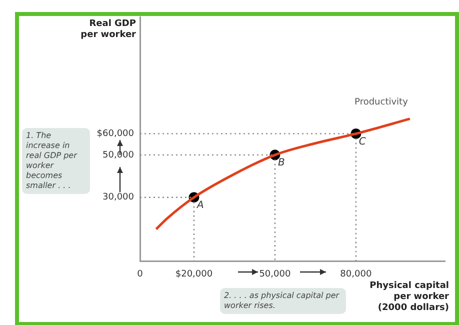  I want to click on annotation: A, so click(200, 205).